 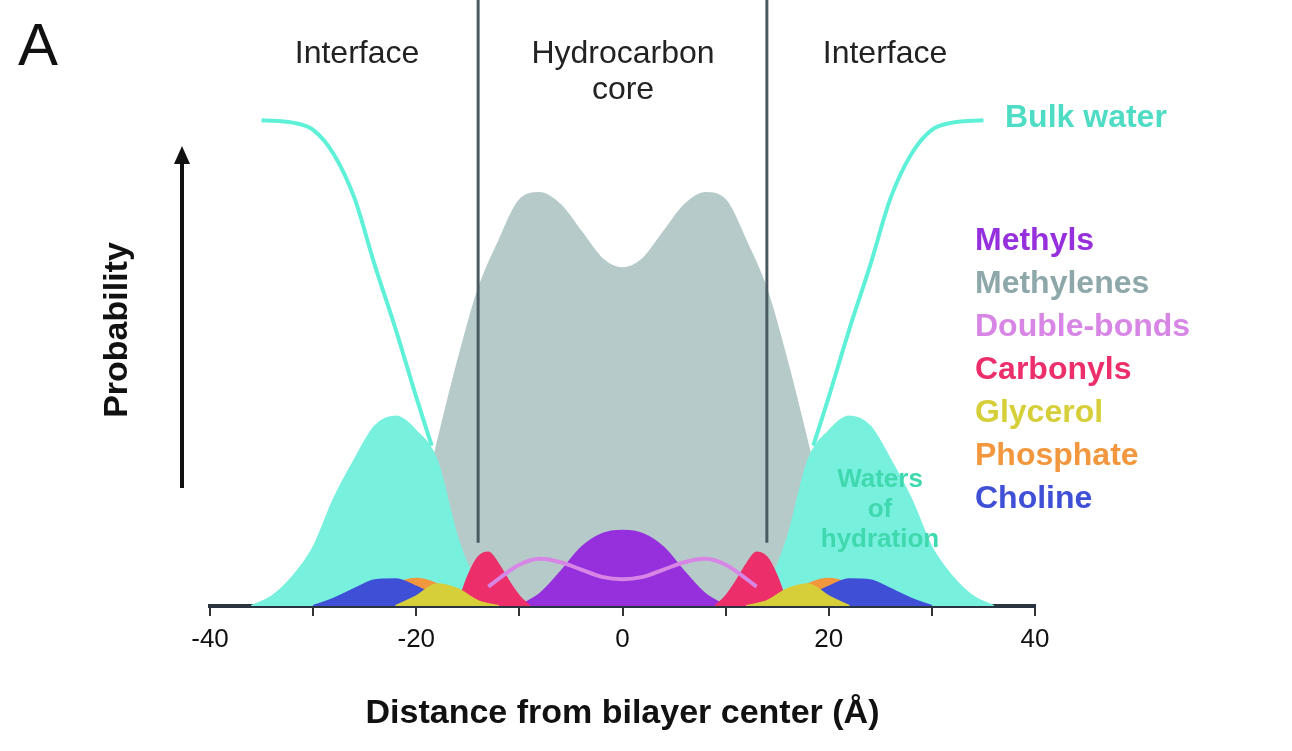 I want to click on text: Hydrocarbon core, so click(x=623, y=69).